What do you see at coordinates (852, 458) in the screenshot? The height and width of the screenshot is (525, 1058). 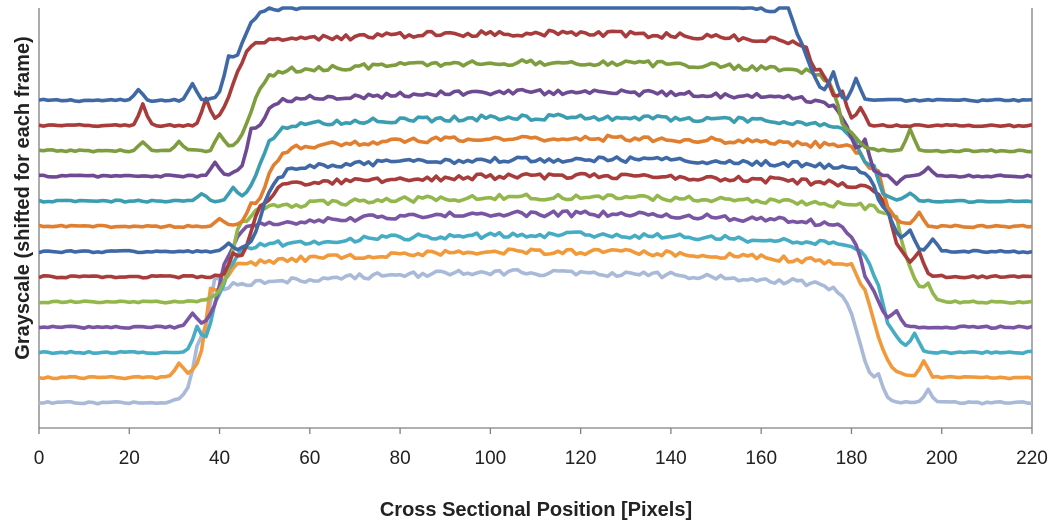 I see `x-tick-label: 180` at bounding box center [852, 458].